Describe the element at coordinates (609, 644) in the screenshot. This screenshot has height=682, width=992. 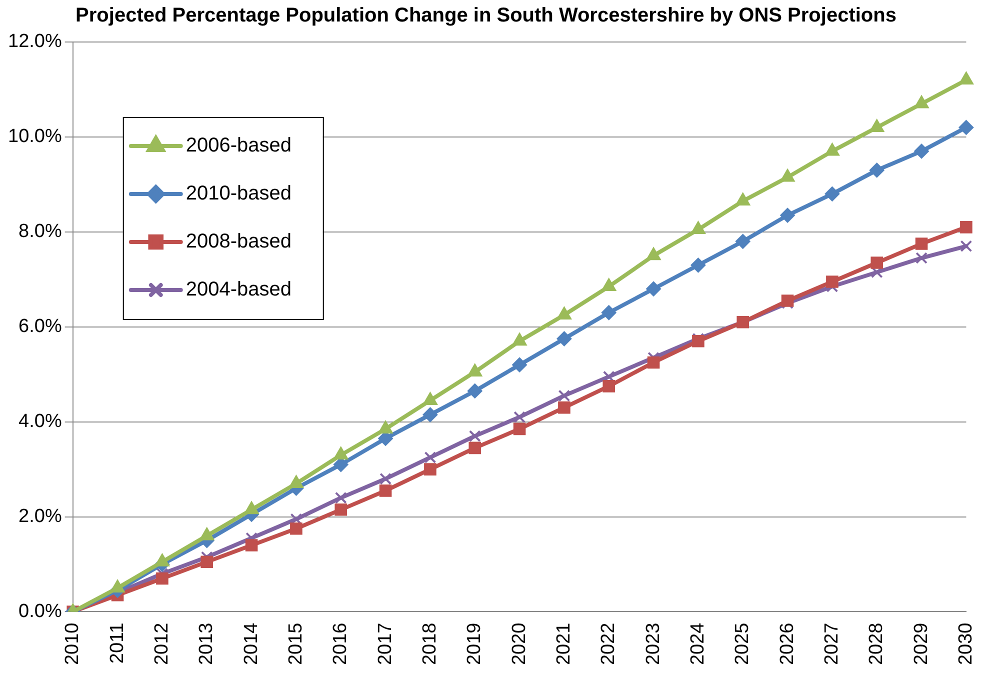
I see `x-tick-label: 2022` at that location.